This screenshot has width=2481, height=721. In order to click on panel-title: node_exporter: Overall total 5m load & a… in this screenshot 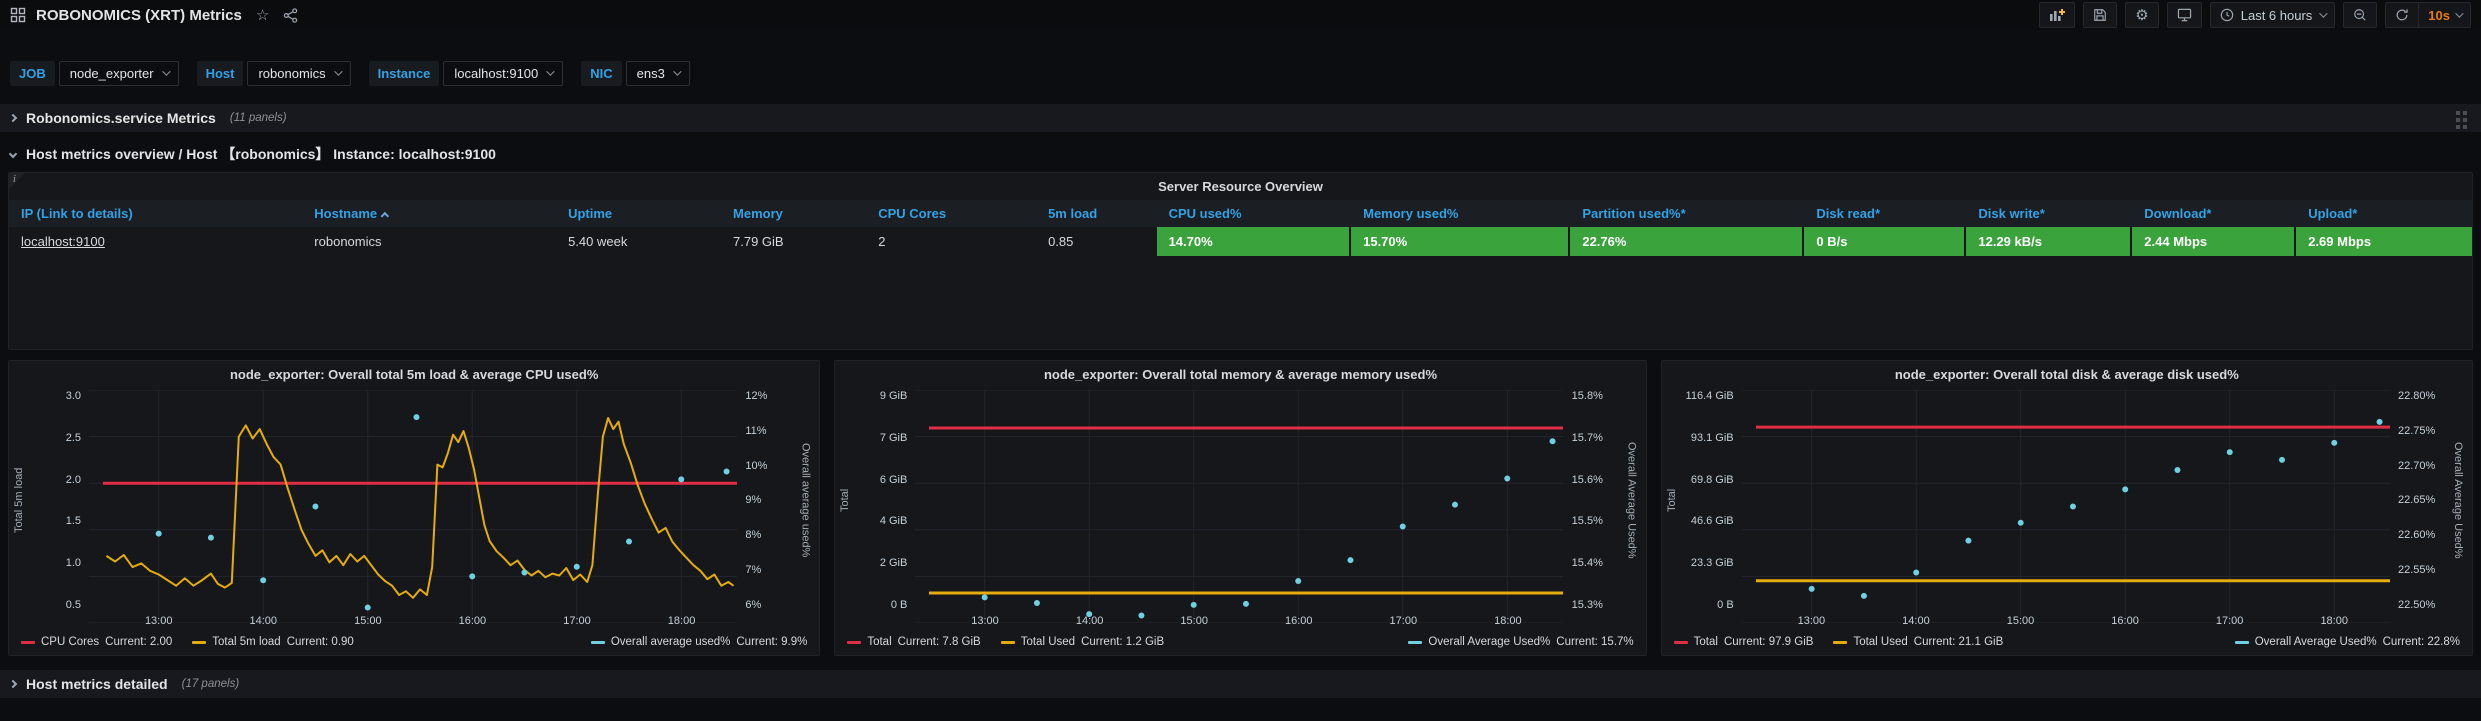, I will do `click(414, 374)`.